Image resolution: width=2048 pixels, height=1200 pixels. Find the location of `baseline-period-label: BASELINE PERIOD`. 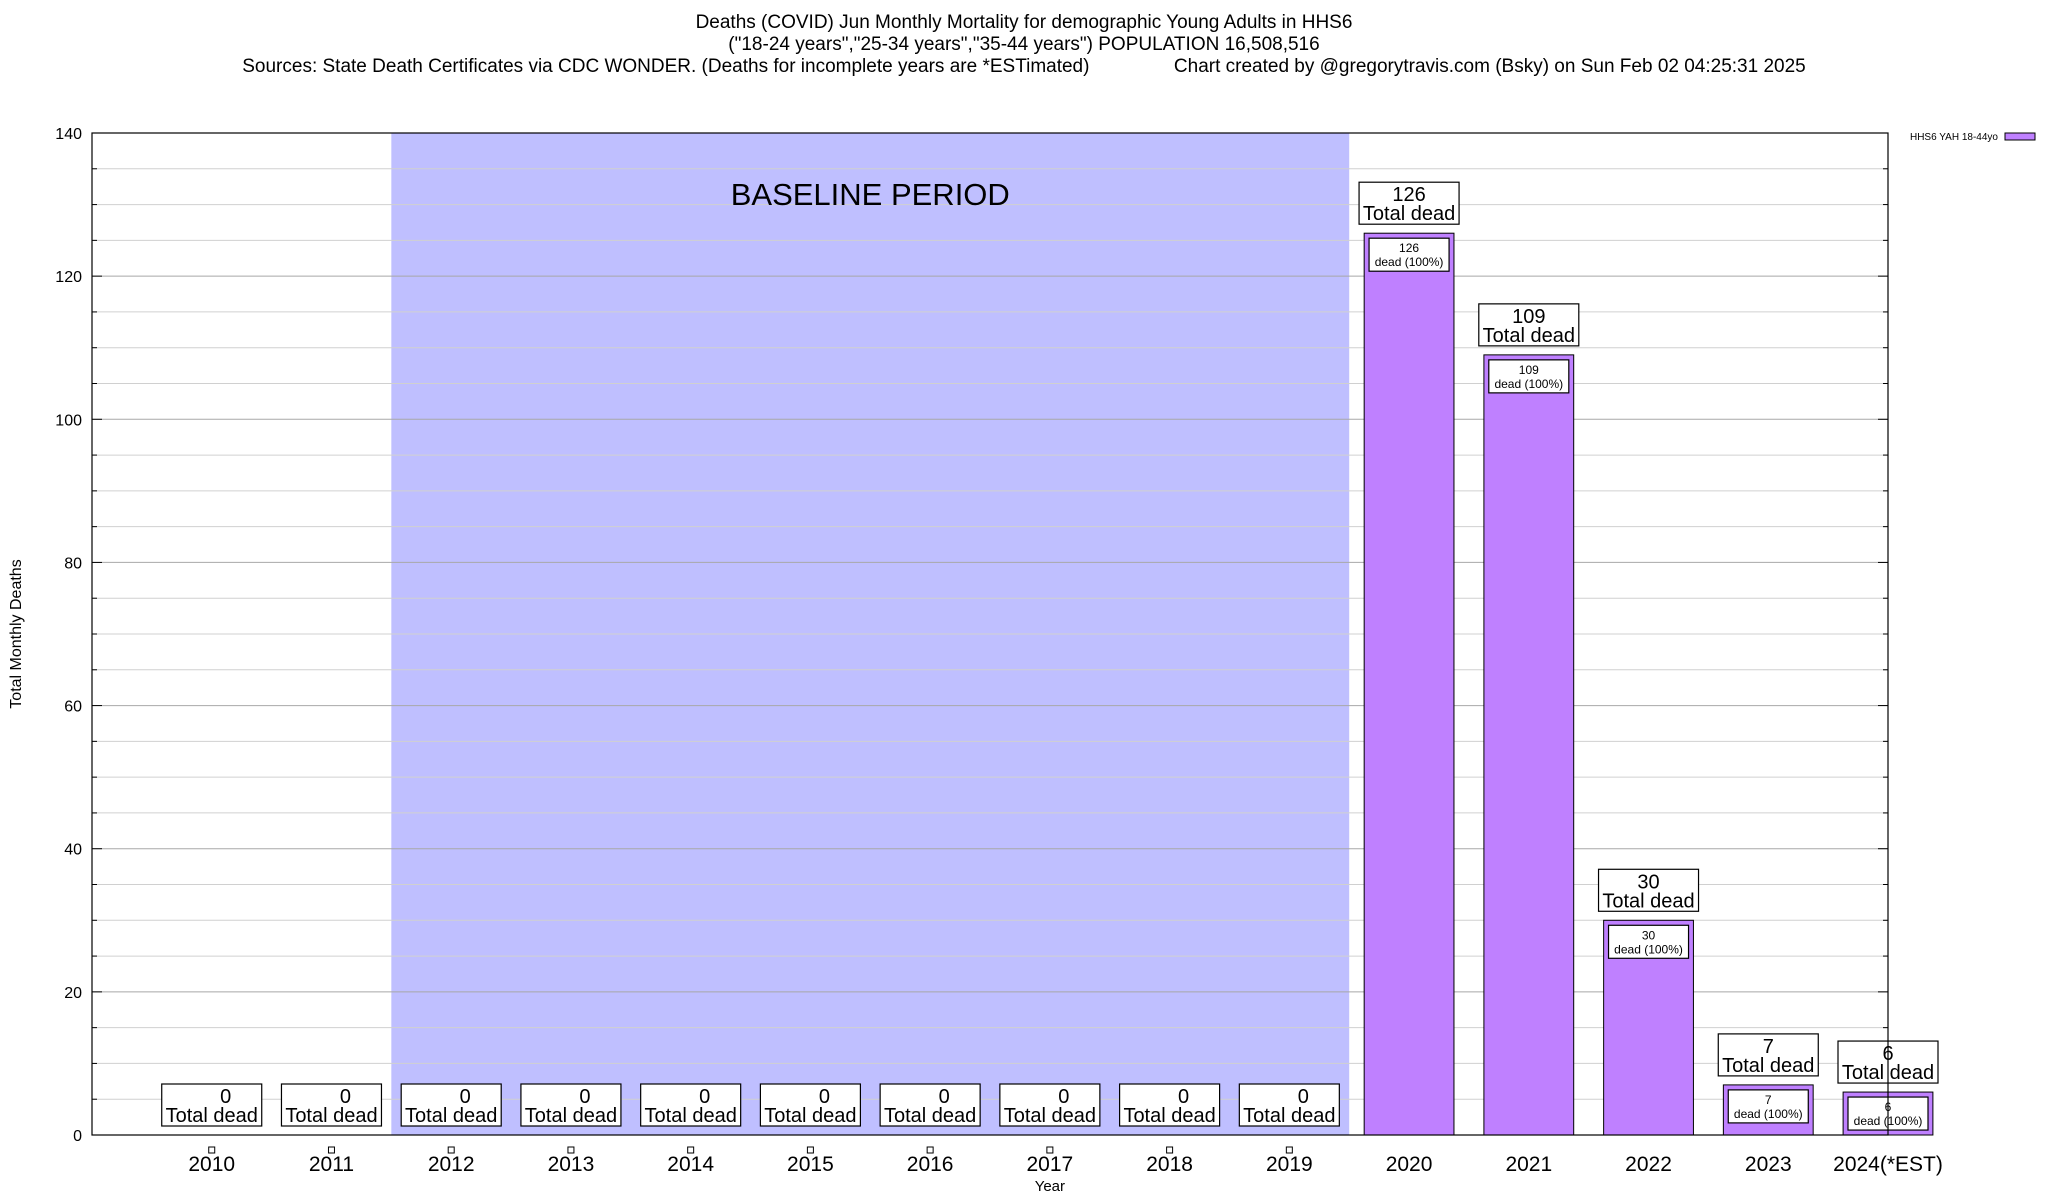

baseline-period-label: BASELINE PERIOD is located at coordinates (870, 194).